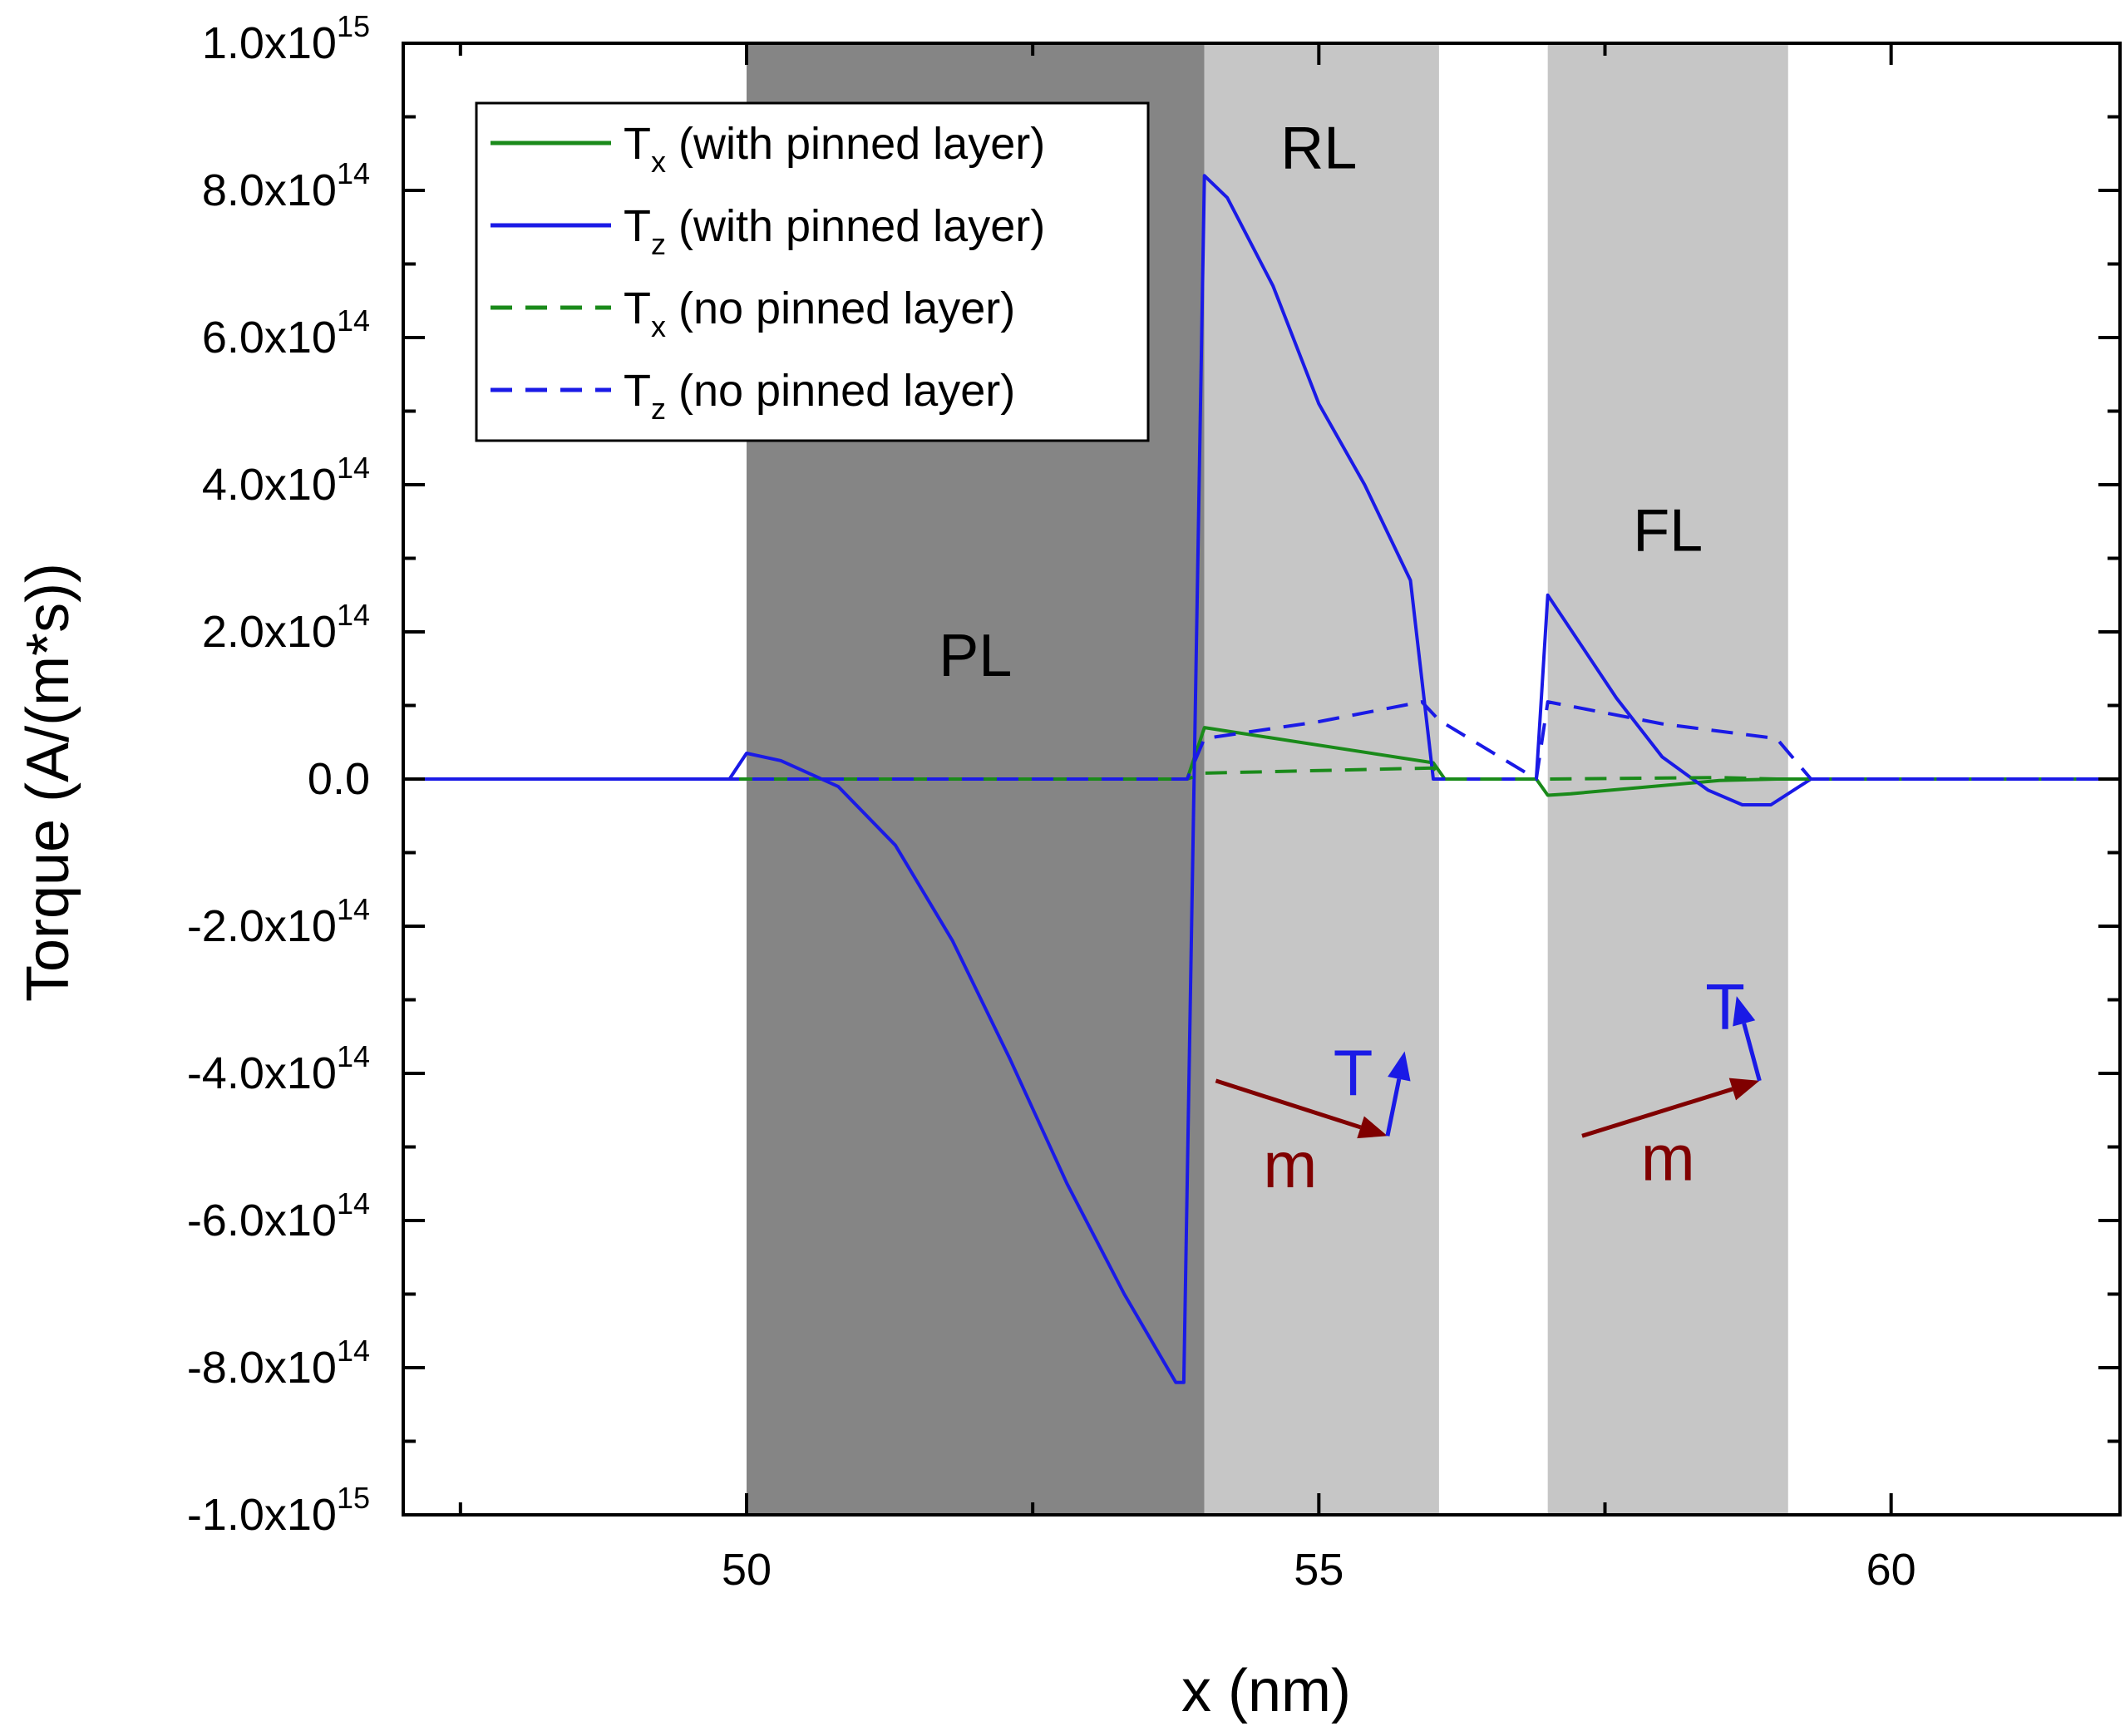 The image size is (2125, 1736). What do you see at coordinates (1393, 1107) in the screenshot?
I see `t-arrow-rl-shaft` at bounding box center [1393, 1107].